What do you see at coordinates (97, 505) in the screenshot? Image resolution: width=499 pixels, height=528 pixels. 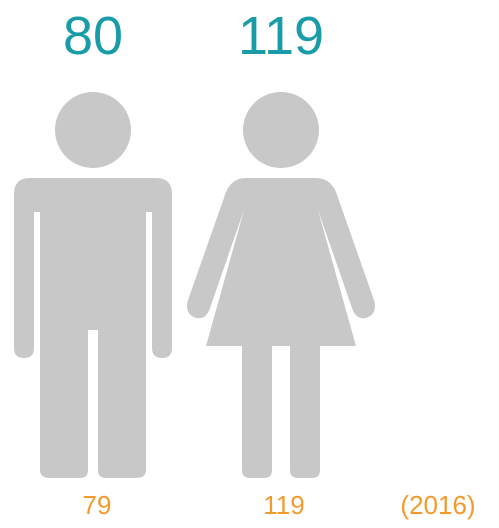 I see `male-previous: 79` at bounding box center [97, 505].